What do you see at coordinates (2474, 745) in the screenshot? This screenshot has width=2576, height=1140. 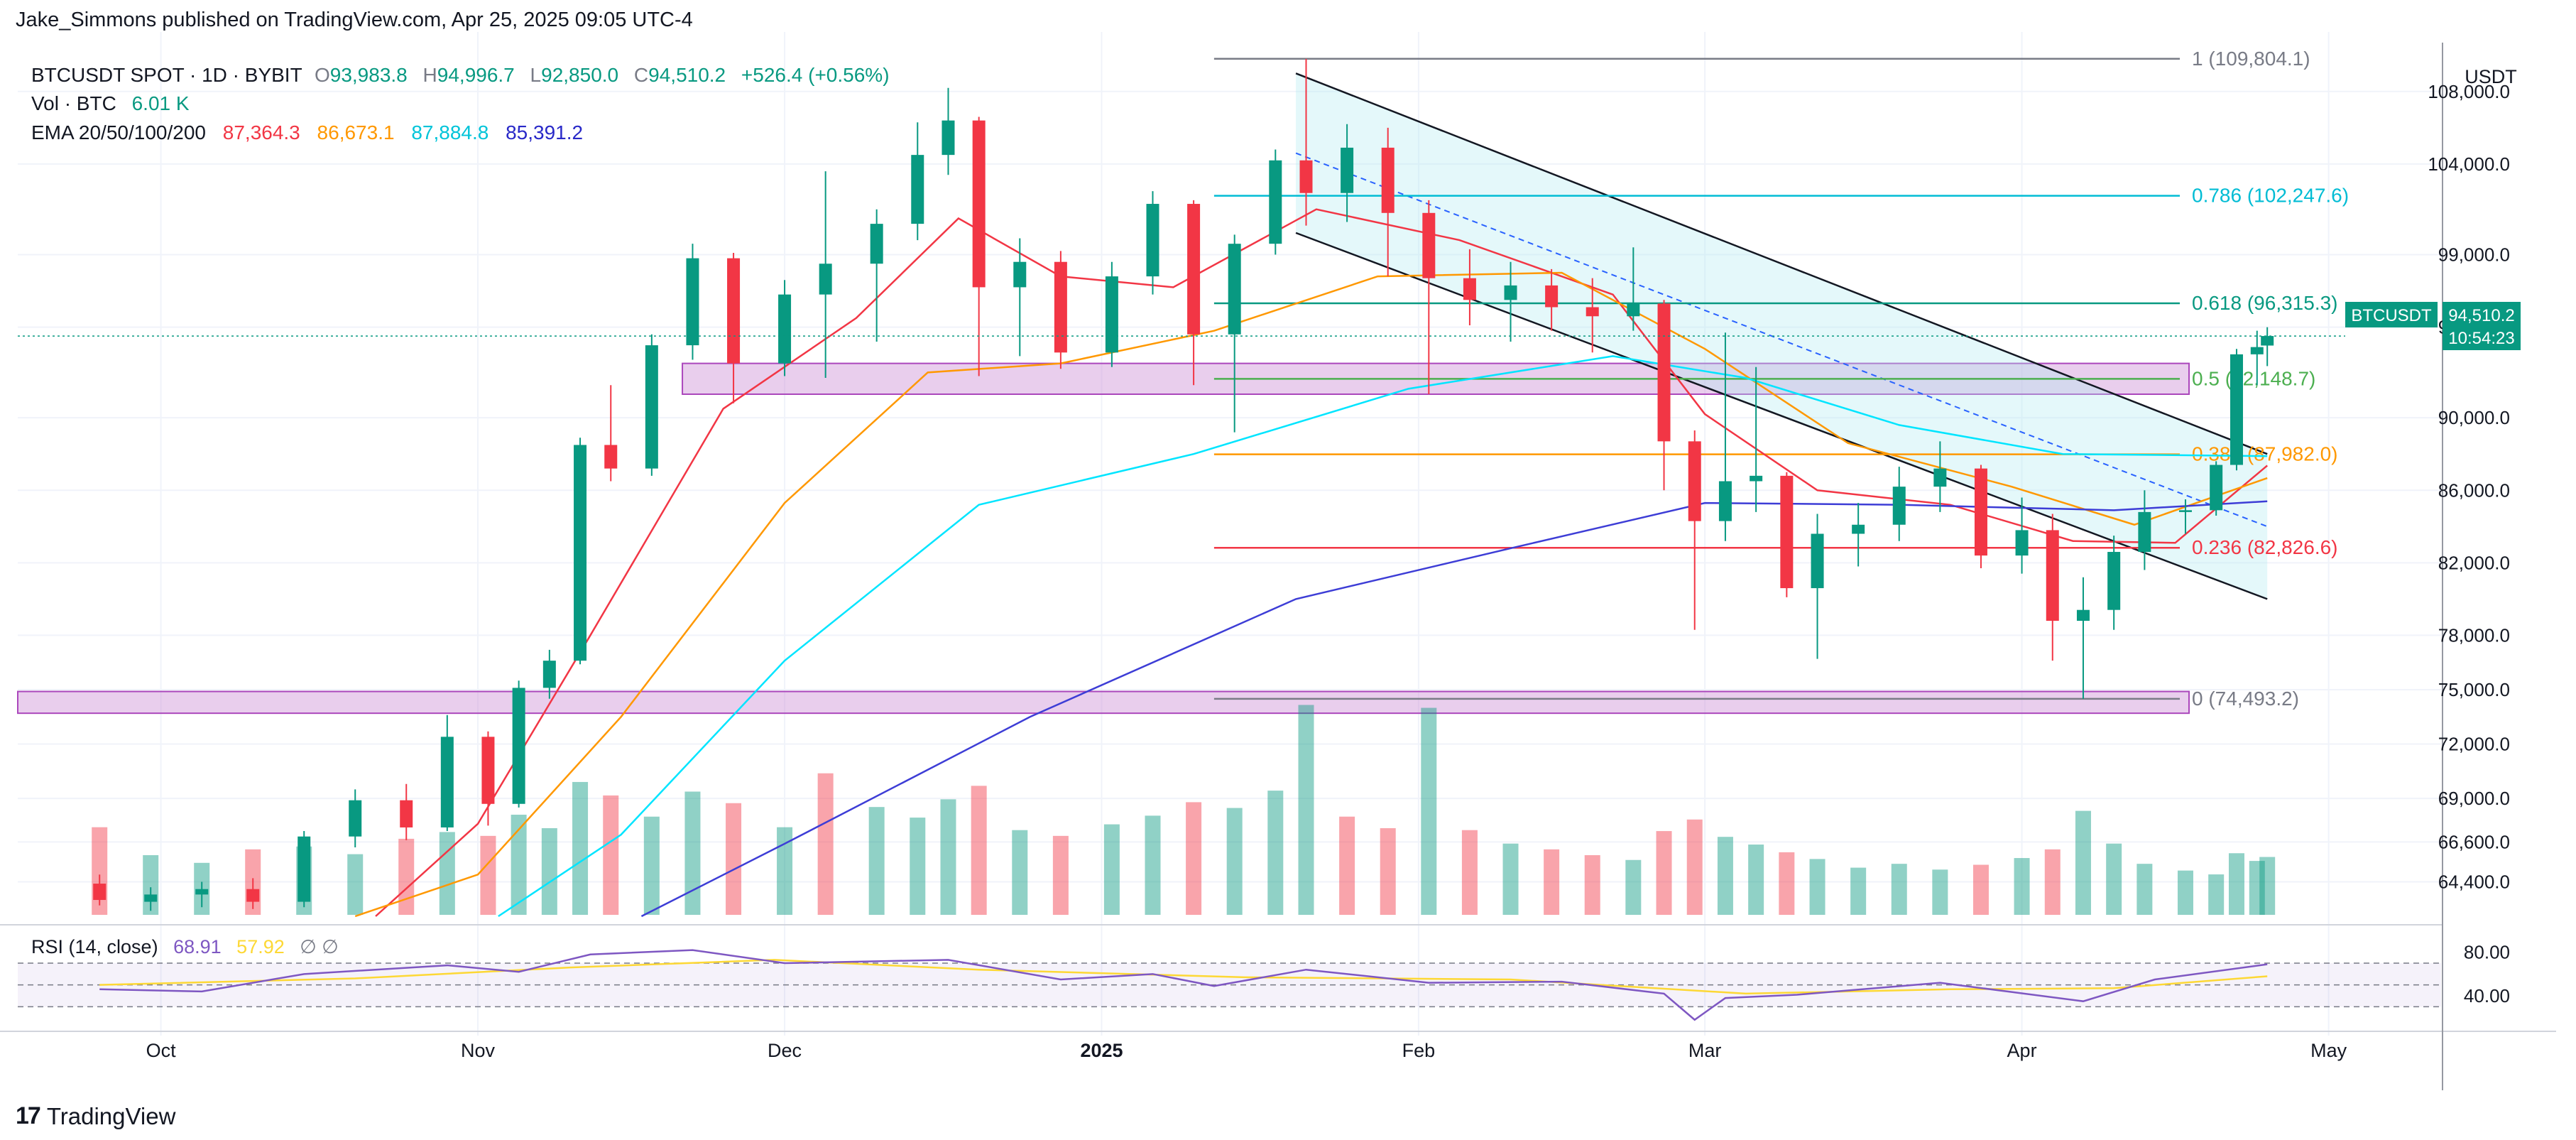 I see `price-tick-label: 72,000.0` at bounding box center [2474, 745].